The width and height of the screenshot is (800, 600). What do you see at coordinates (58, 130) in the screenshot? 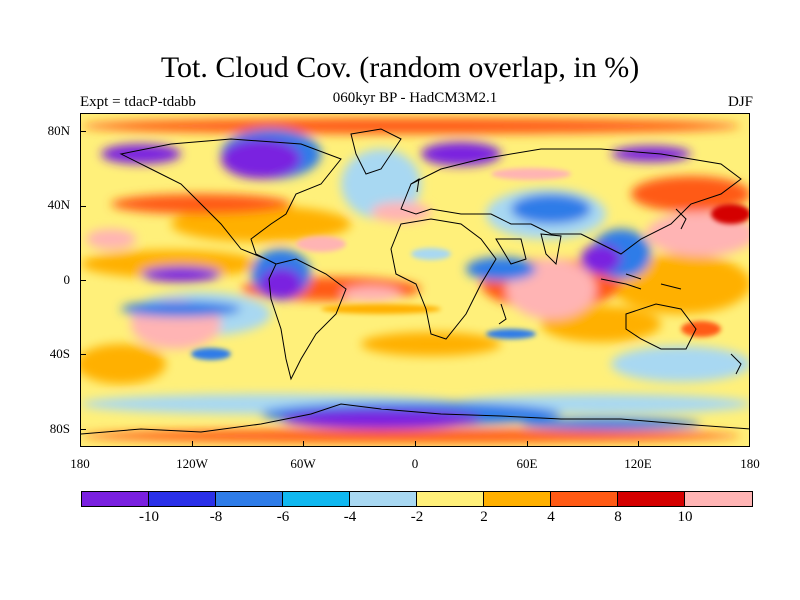
I see `lat-tick-80n: 80N` at bounding box center [58, 130].